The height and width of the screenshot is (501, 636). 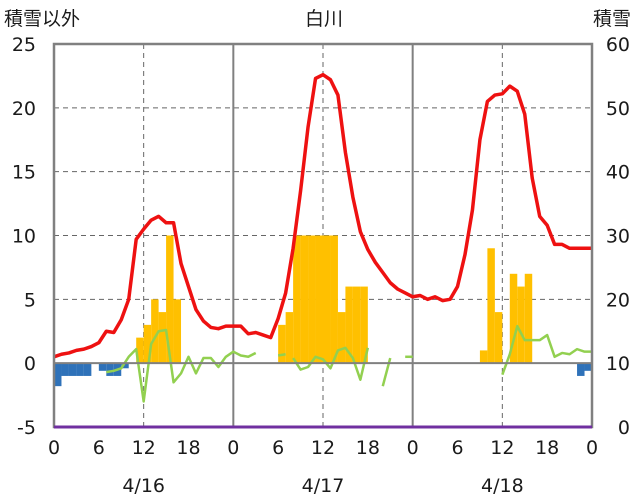 What do you see at coordinates (618, 45) in the screenshot?
I see `right-y-tick-label: 60` at bounding box center [618, 45].